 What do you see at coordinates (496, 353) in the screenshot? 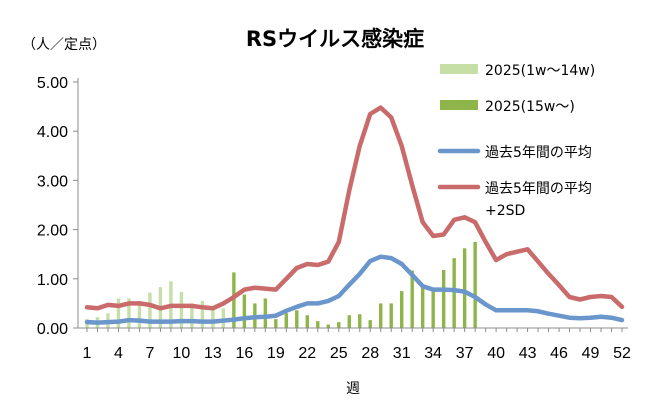
I see `x-tick-label: 40` at bounding box center [496, 353].